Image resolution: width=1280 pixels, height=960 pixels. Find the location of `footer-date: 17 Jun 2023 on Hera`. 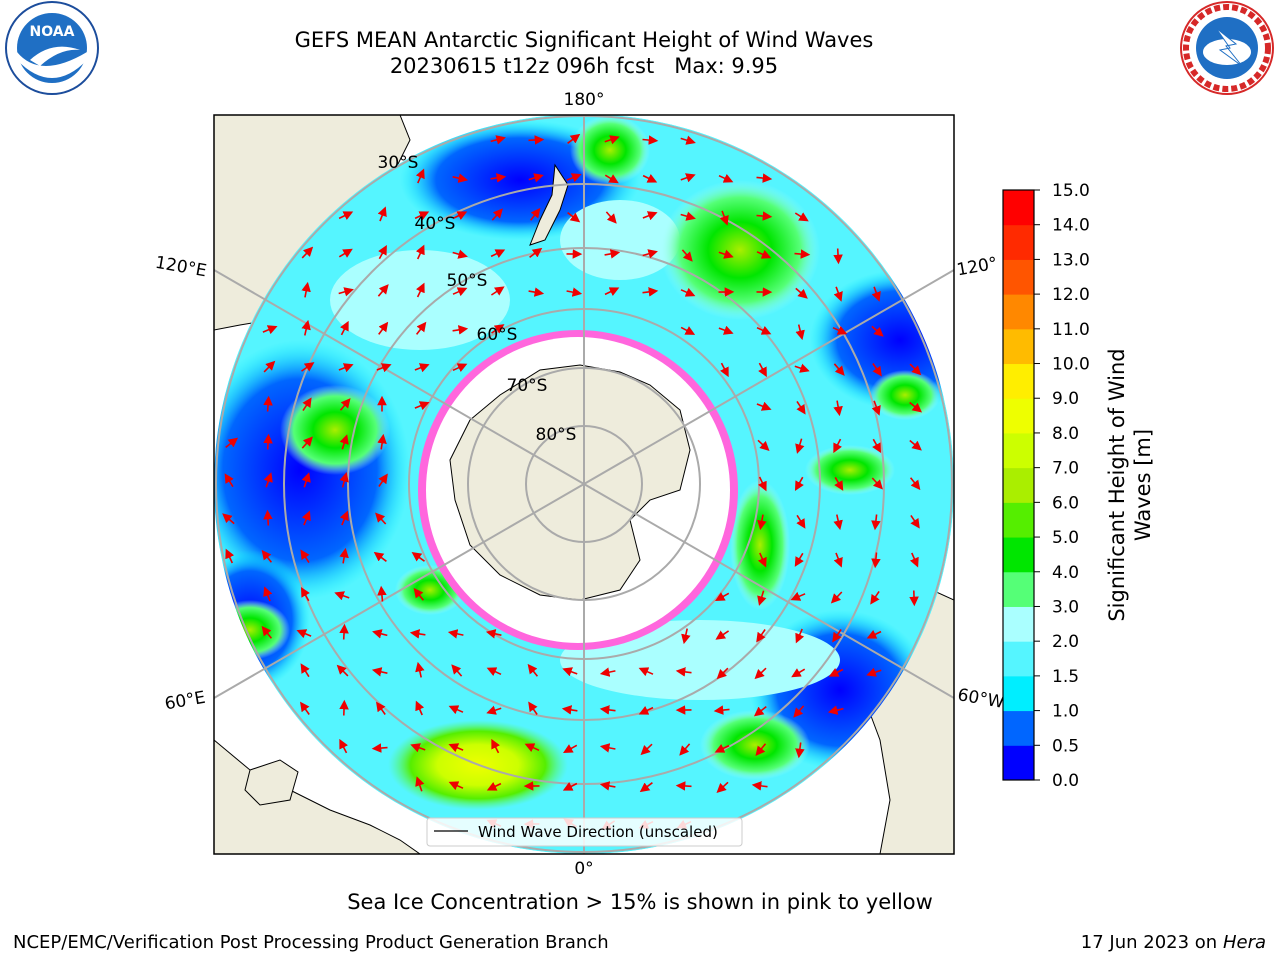

footer-date: 17 Jun 2023 on Hera is located at coordinates (1173, 942).